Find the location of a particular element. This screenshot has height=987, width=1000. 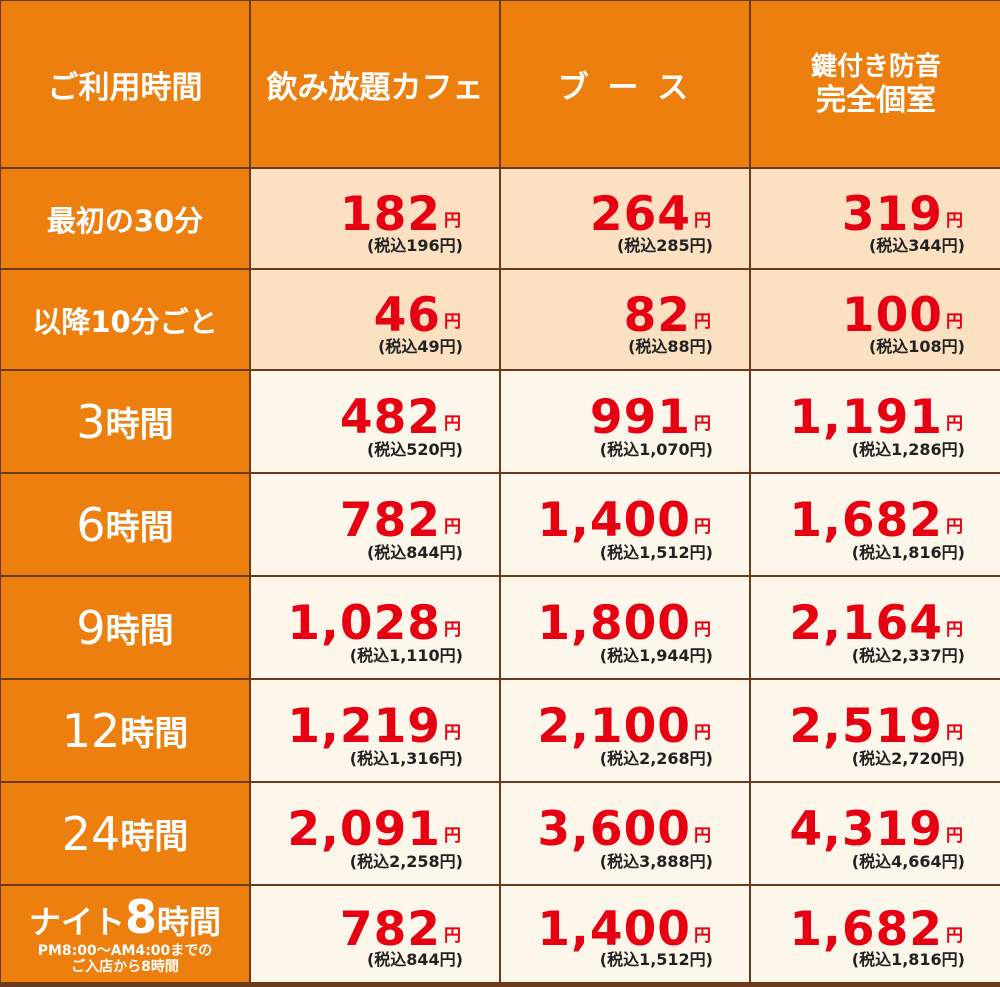

night-label-num: 8 is located at coordinates (140, 916).